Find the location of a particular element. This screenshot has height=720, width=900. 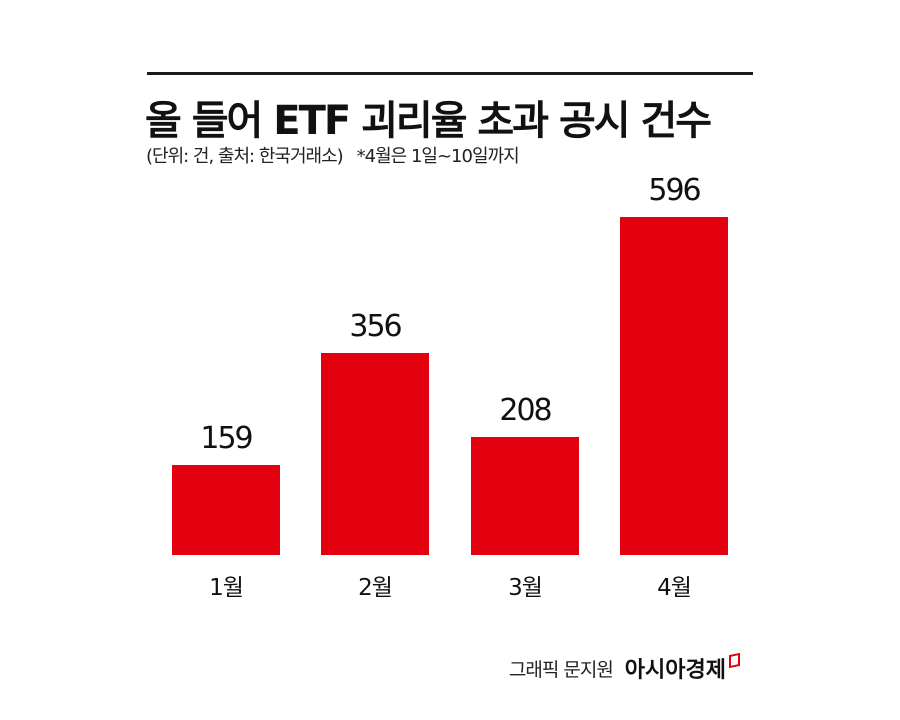

value-label: 208 is located at coordinates (525, 410).